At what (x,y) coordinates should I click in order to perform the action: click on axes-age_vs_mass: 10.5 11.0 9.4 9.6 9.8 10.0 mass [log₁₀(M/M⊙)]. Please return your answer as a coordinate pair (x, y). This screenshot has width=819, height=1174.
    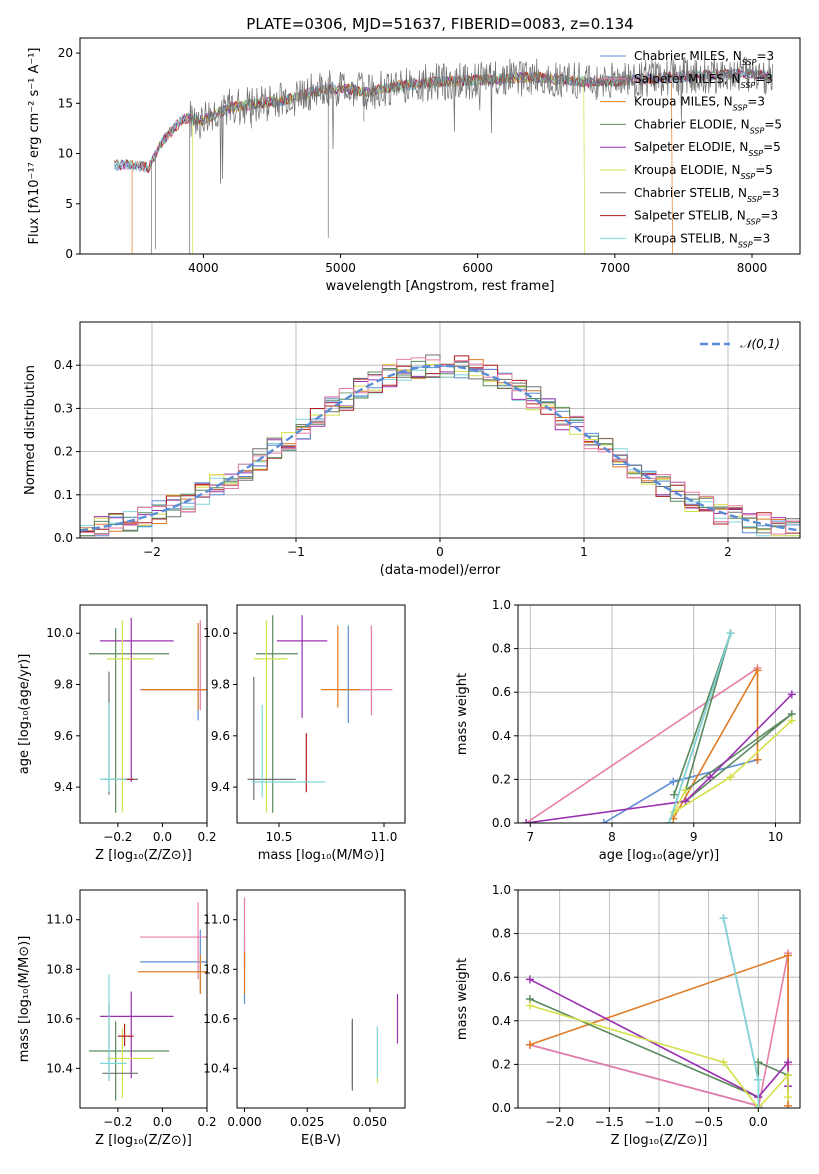
    Looking at the image, I should click on (304, 733).